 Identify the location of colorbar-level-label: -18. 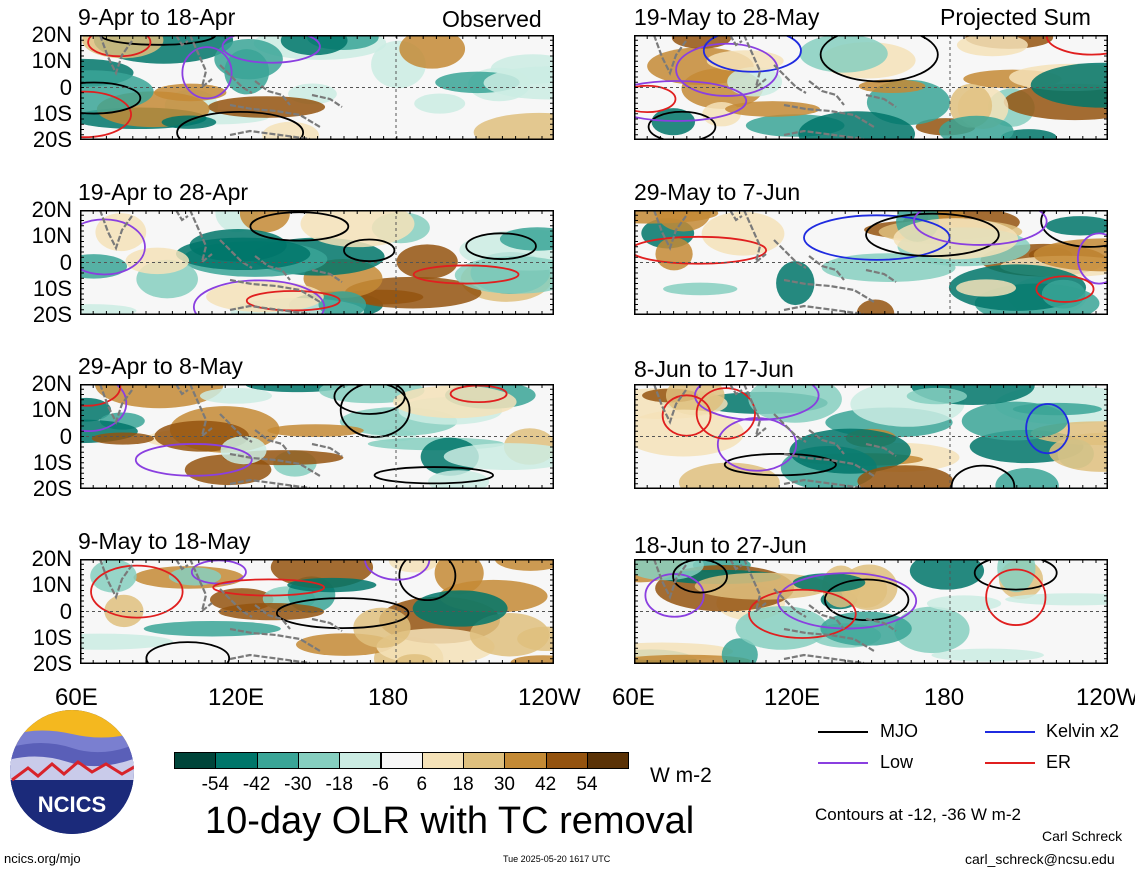
(339, 784).